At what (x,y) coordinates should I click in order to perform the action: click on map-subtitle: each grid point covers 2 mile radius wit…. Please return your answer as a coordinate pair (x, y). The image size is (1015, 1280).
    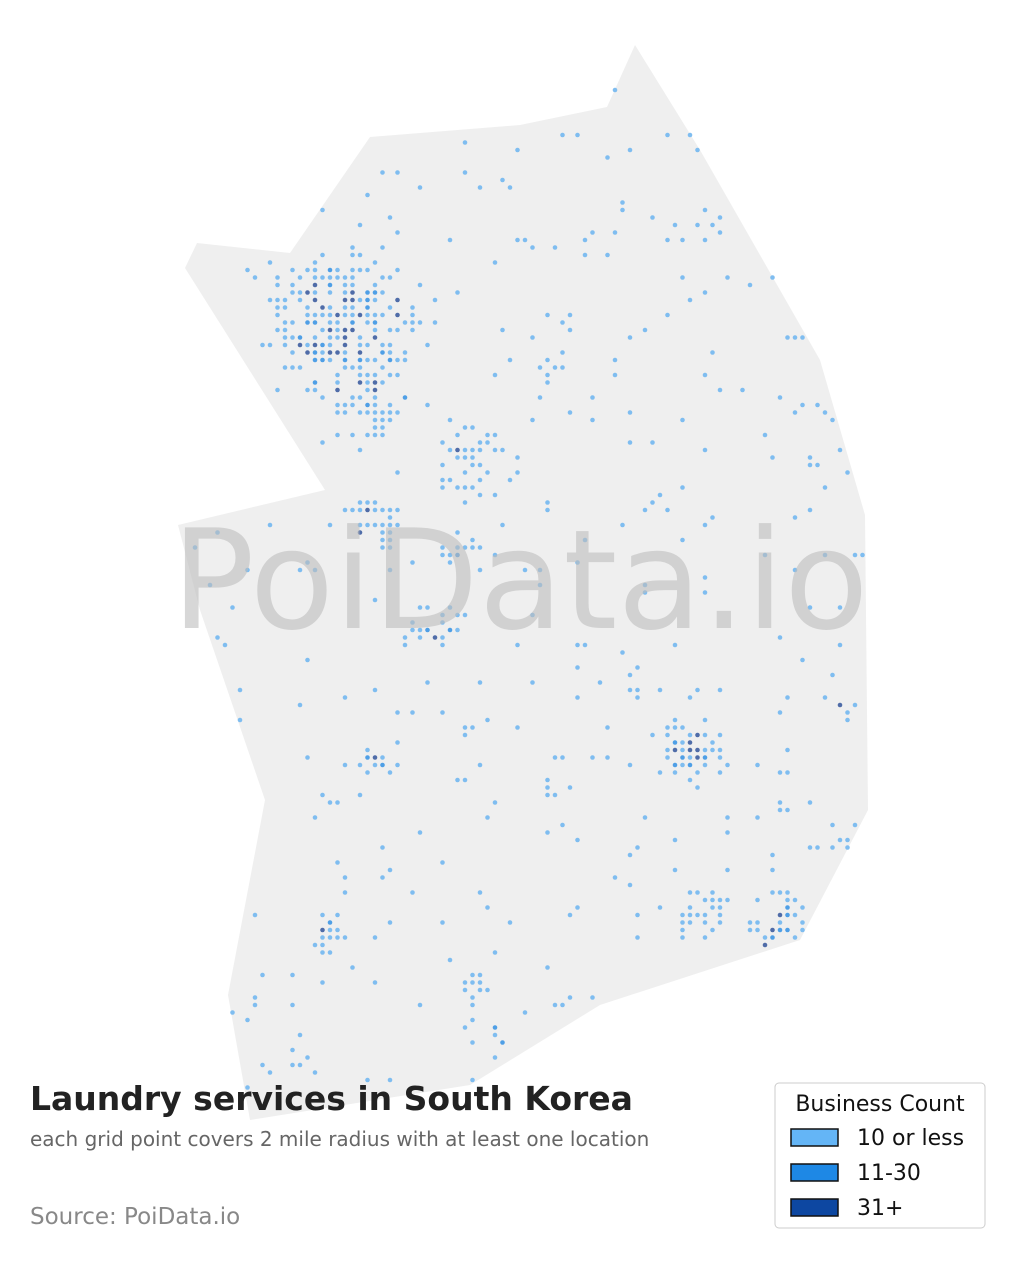
    Looking at the image, I should click on (339, 1139).